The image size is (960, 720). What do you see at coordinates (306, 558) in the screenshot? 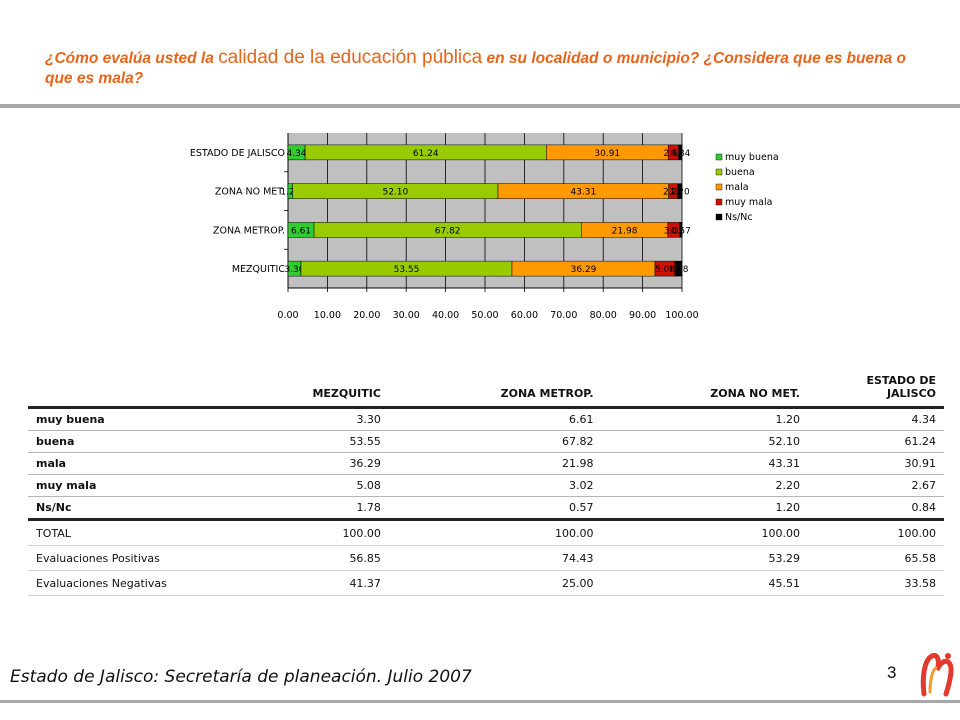
I see `table-cell: 56.85` at bounding box center [306, 558].